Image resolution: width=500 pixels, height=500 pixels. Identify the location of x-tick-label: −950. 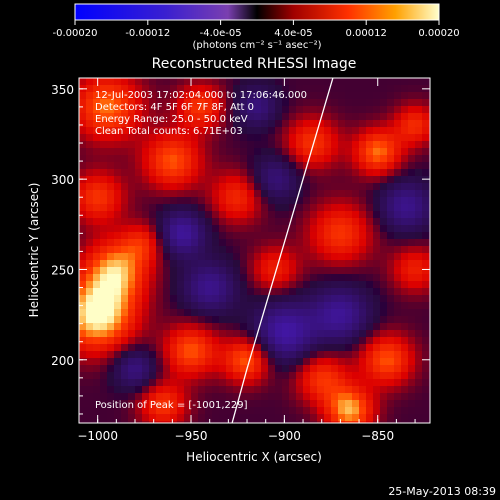
(191, 436).